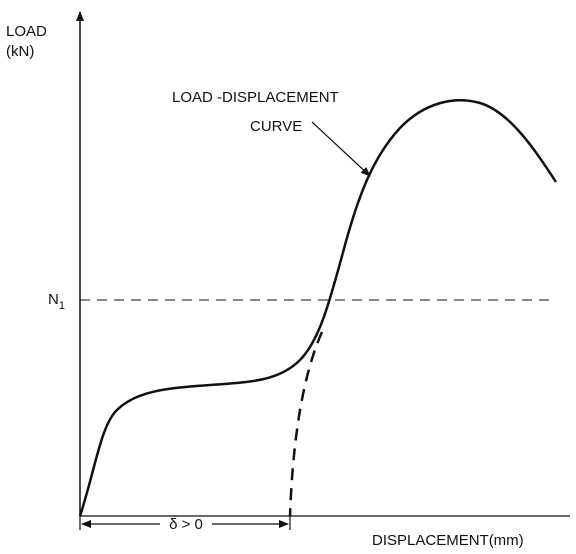  Describe the element at coordinates (255, 97) in the screenshot. I see `curve-label-line1: LOAD -DISPLACEMENT` at that location.